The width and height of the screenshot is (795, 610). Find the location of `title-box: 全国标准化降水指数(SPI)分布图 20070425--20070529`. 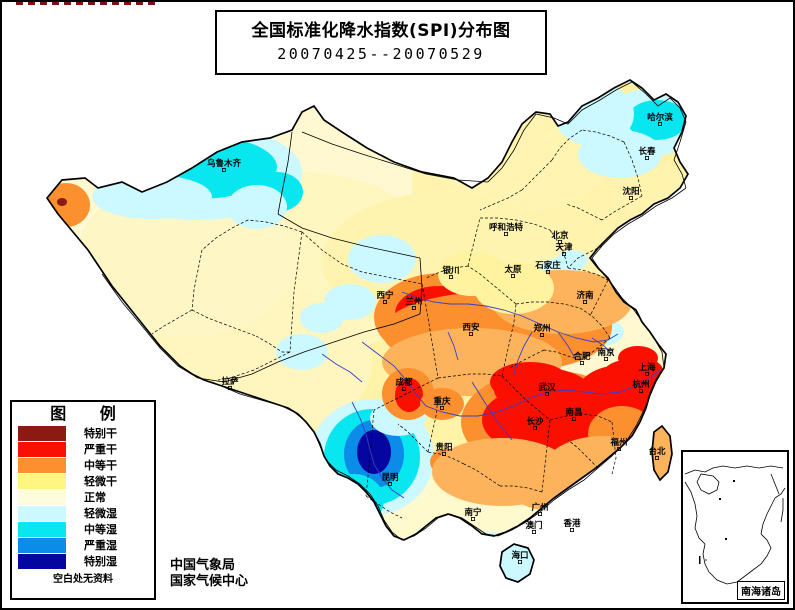

title-box: 全国标准化降水指数(SPI)分布图 20070425--20070529 is located at coordinates (381, 42).